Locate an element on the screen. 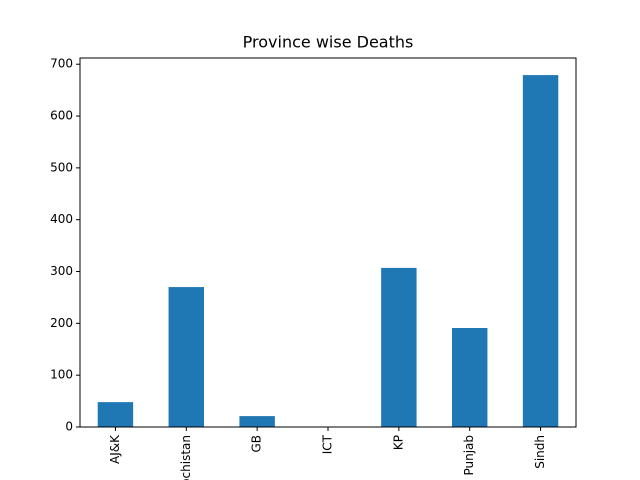 This screenshot has height=480, width=640. y-tick-label: 200 is located at coordinates (61, 323).